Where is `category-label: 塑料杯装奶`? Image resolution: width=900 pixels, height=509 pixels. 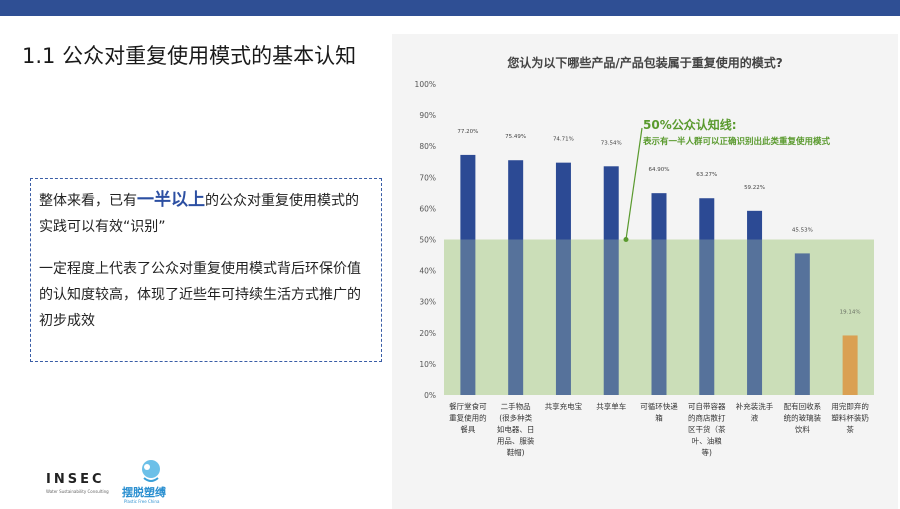 category-label: 塑料杯装奶 is located at coordinates (850, 418).